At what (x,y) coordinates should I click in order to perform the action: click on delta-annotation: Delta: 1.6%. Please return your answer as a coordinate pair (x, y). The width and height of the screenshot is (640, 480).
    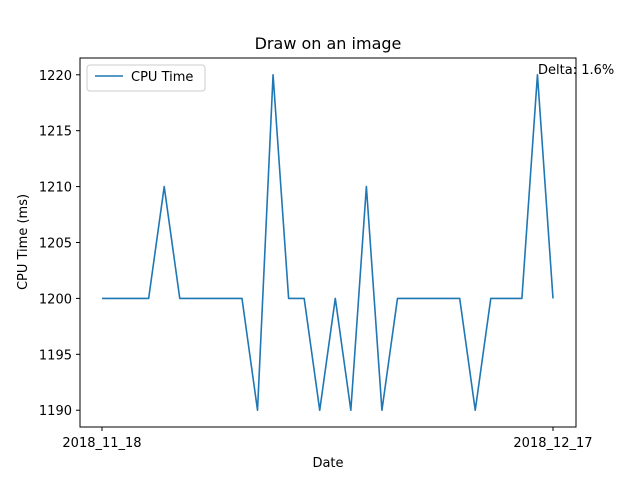
    Looking at the image, I should click on (576, 70).